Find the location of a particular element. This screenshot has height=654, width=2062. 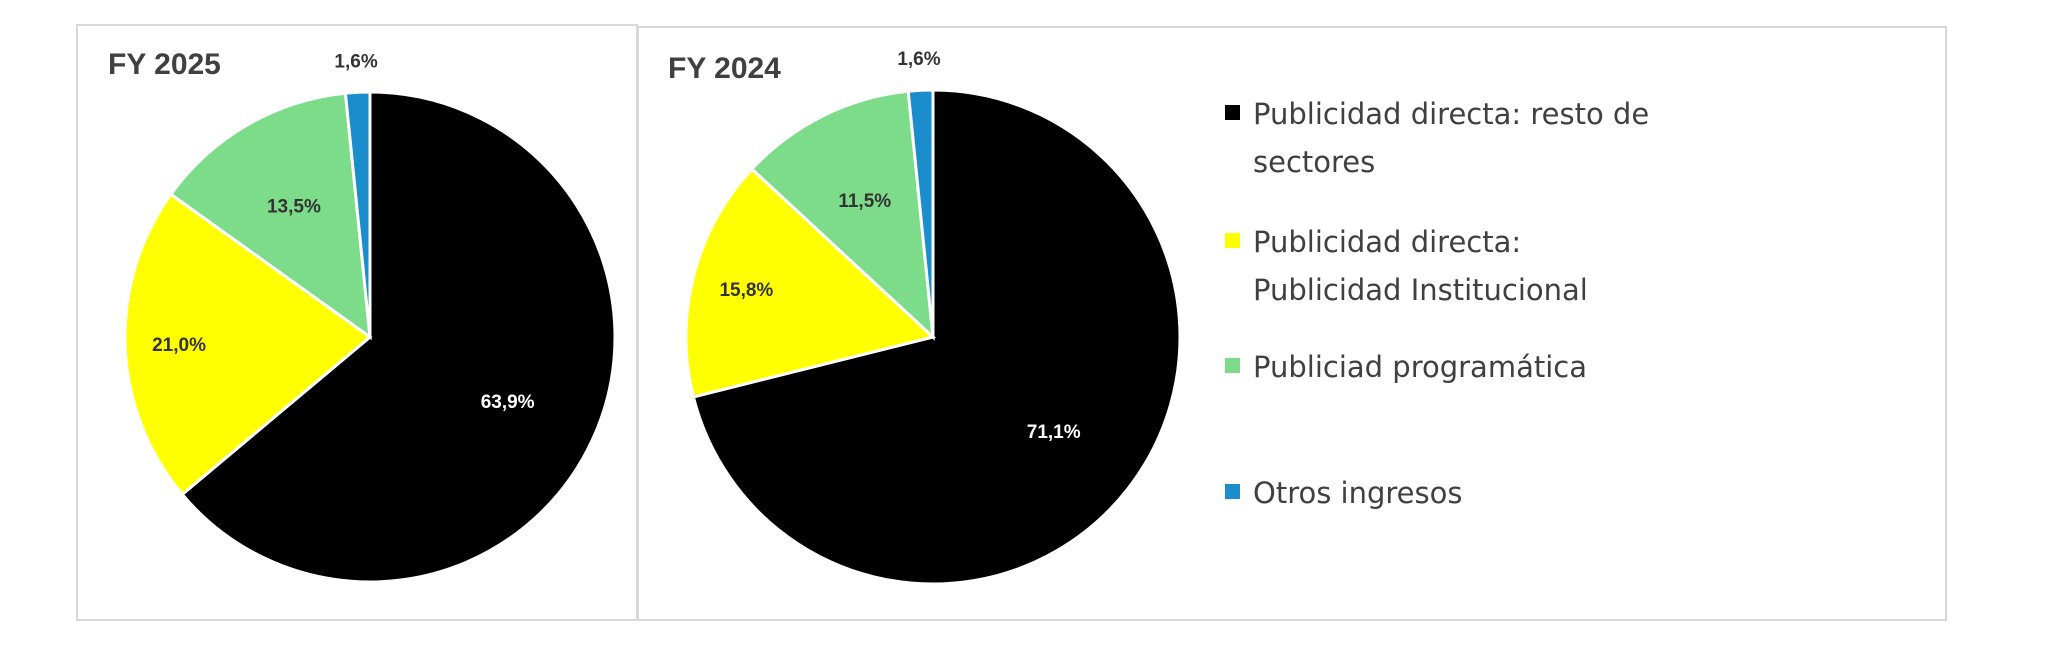

legend-label-institucional-line2: Publicidad Institucional is located at coordinates (1420, 290).